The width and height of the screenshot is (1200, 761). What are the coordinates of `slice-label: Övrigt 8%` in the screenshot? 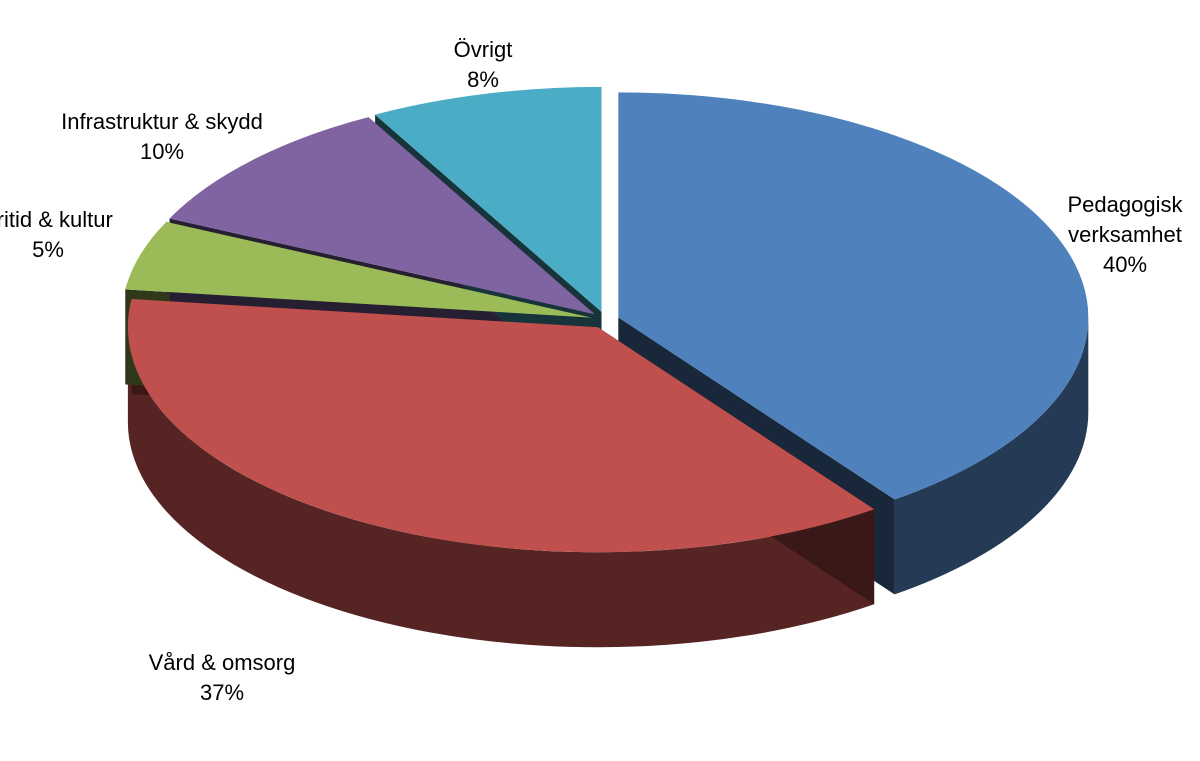 It's located at (483, 65).